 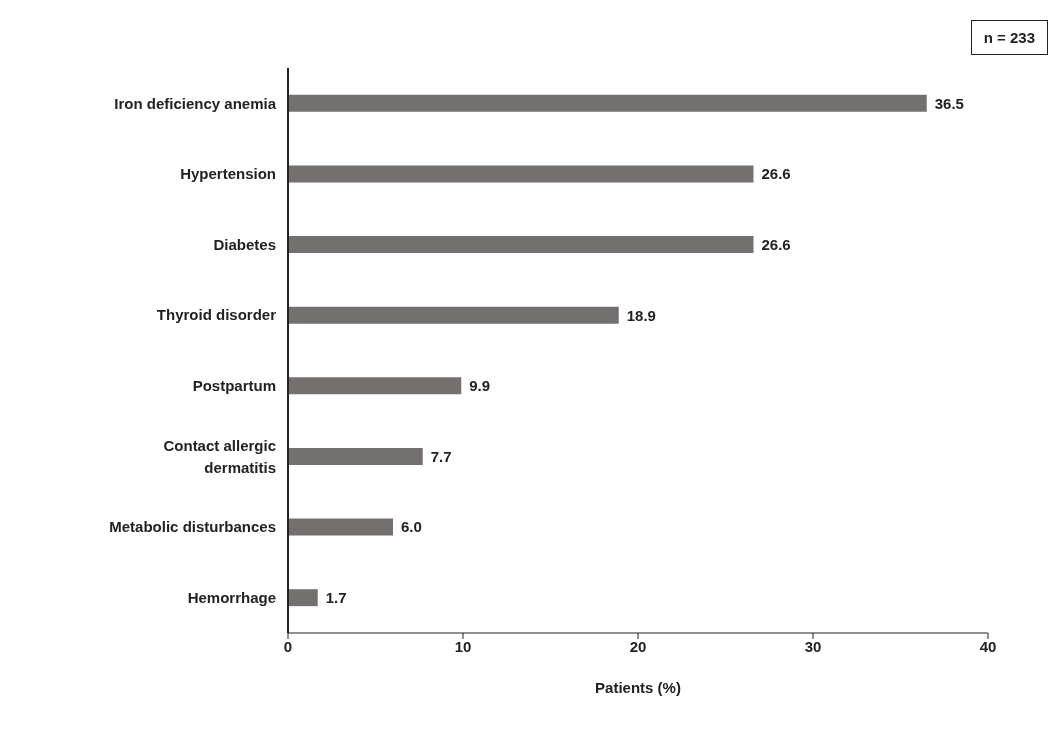 What do you see at coordinates (949, 103) in the screenshot?
I see `data-label: 36.5` at bounding box center [949, 103].